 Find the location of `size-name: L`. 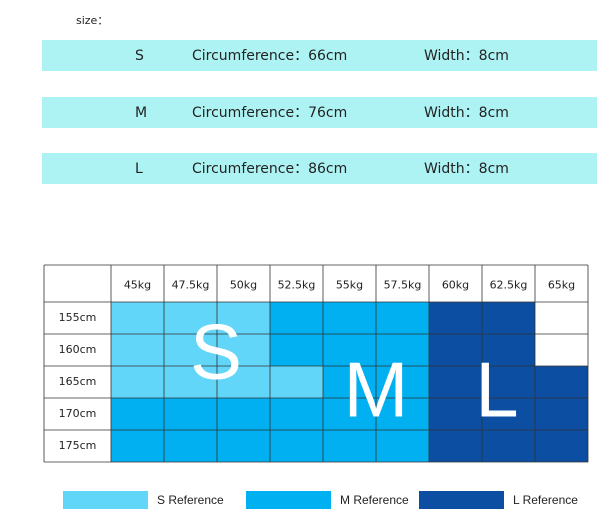

size-name: L is located at coordinates (139, 169).